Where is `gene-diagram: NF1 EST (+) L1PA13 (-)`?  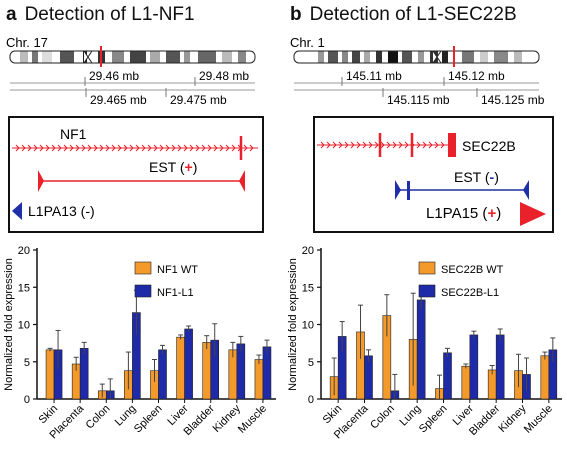
gene-diagram: NF1 EST (+) L1PA13 (-) is located at coordinates (136, 174).